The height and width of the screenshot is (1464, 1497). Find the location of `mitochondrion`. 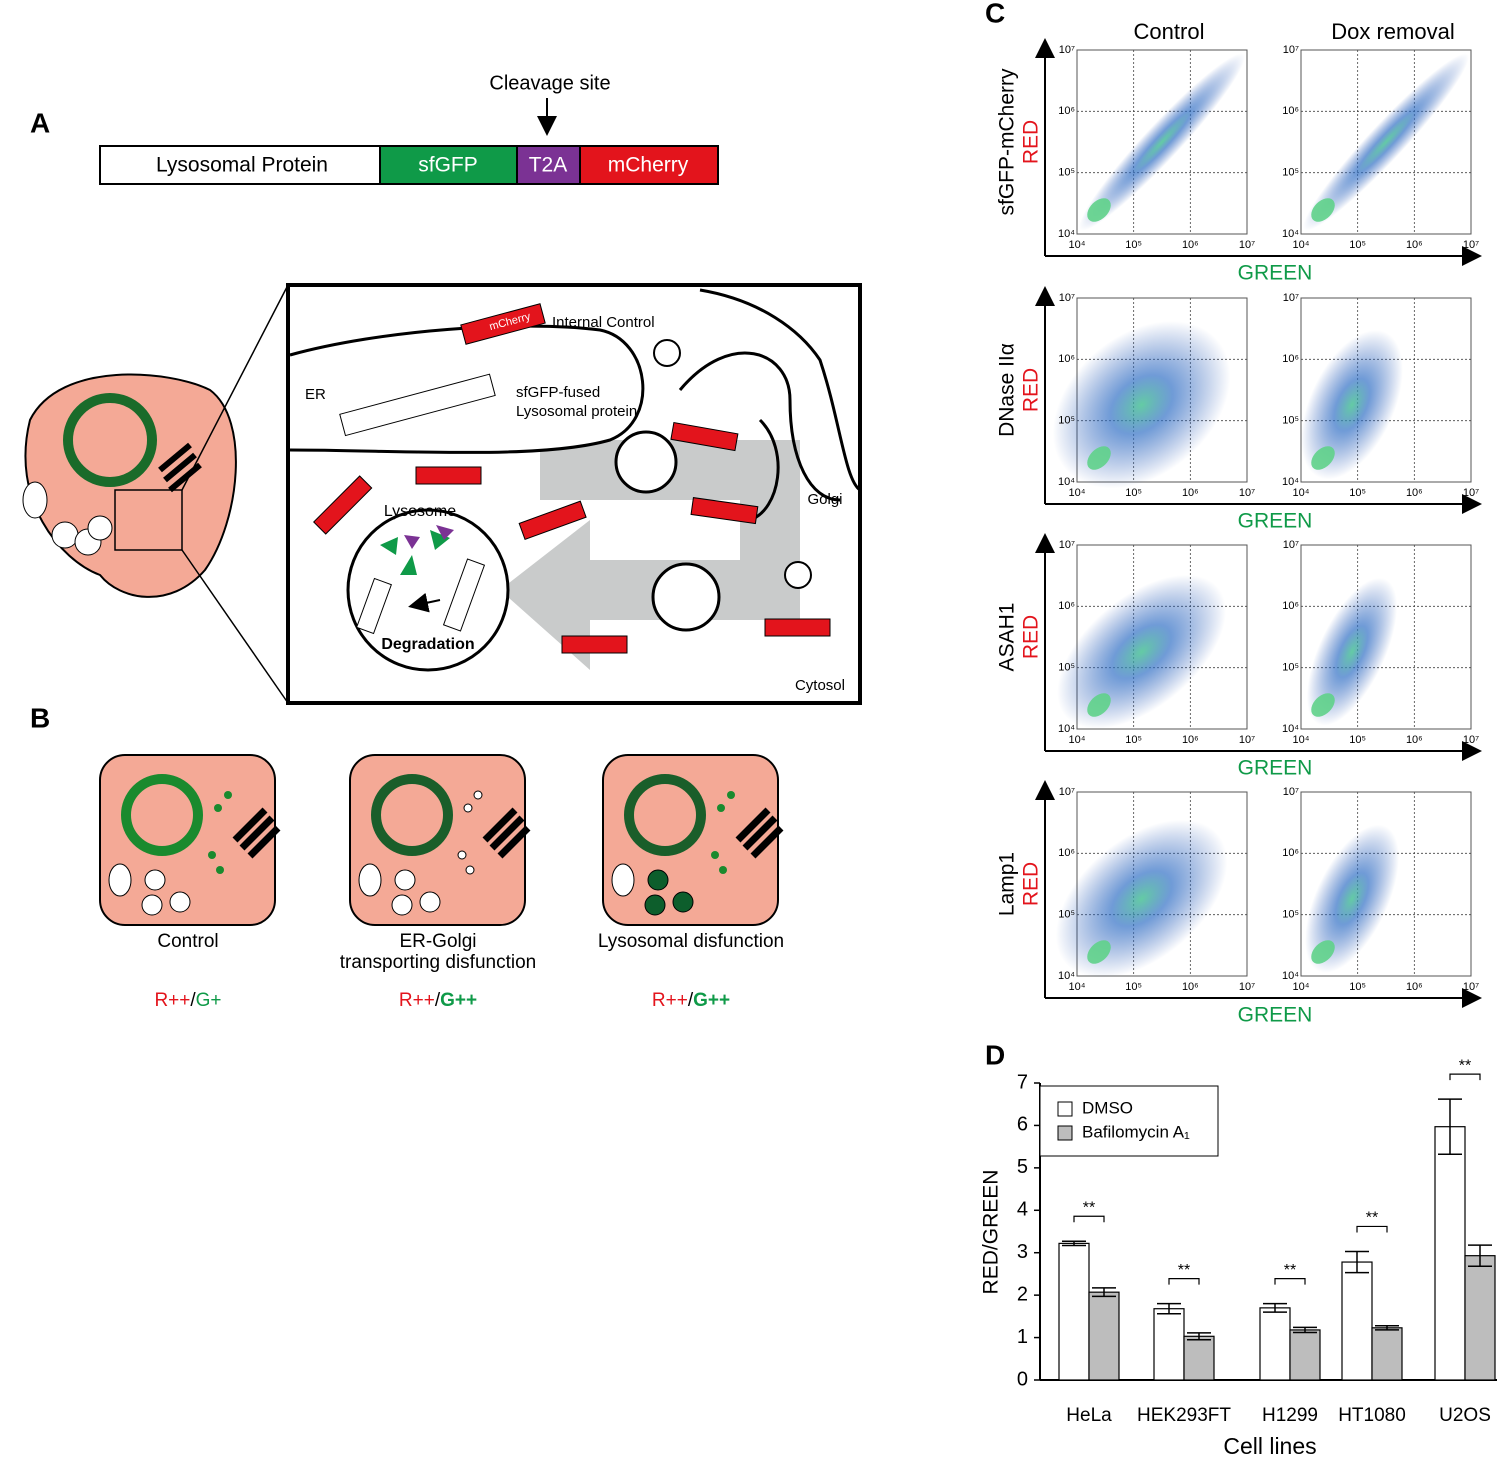

mitochondrion is located at coordinates (370, 880).